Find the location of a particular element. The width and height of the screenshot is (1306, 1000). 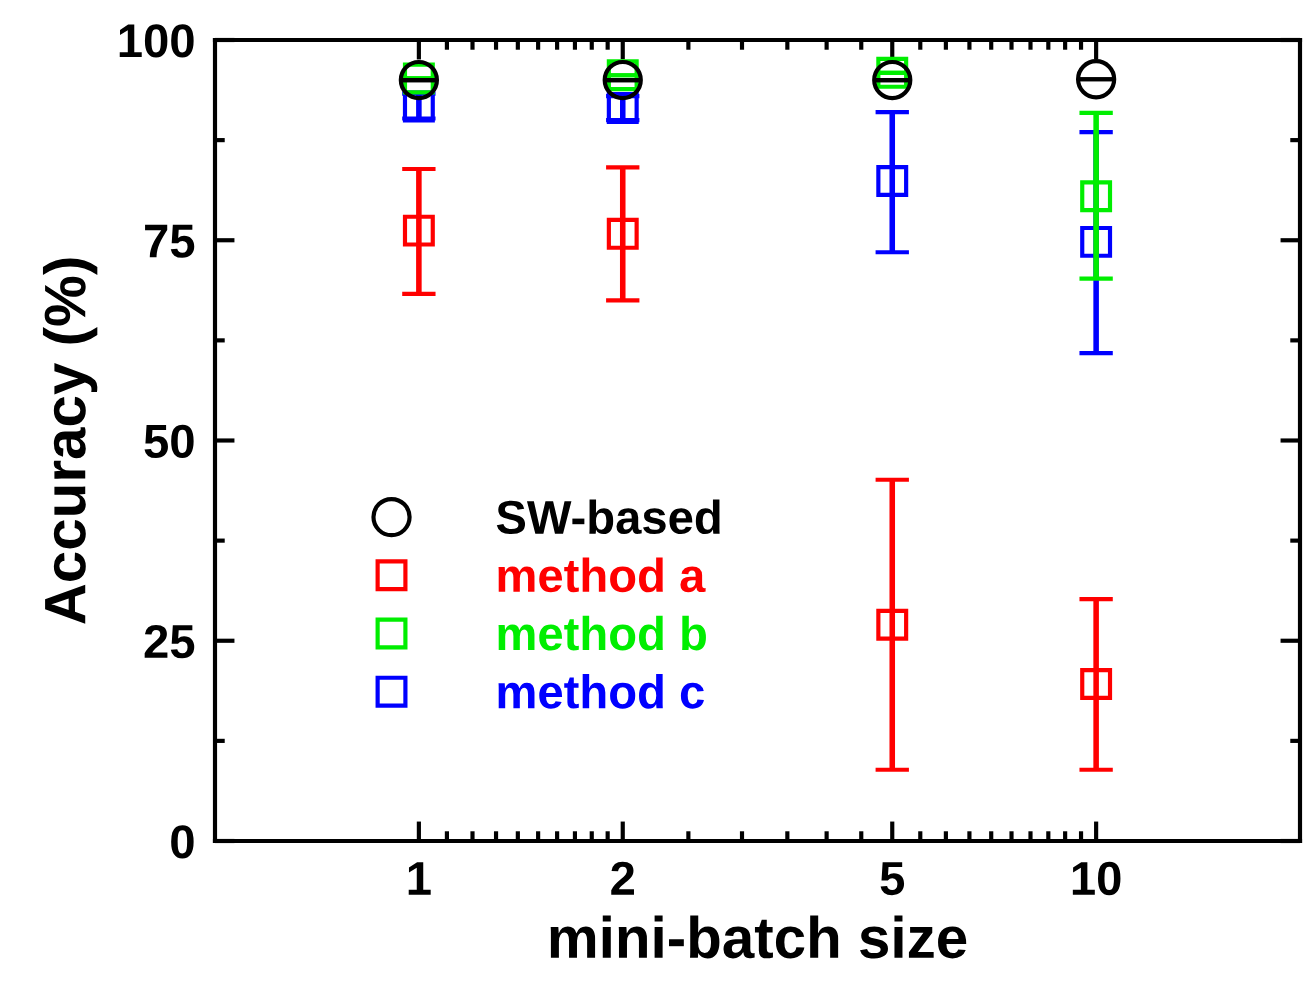

y-tick-label: 25 is located at coordinates (169, 641).